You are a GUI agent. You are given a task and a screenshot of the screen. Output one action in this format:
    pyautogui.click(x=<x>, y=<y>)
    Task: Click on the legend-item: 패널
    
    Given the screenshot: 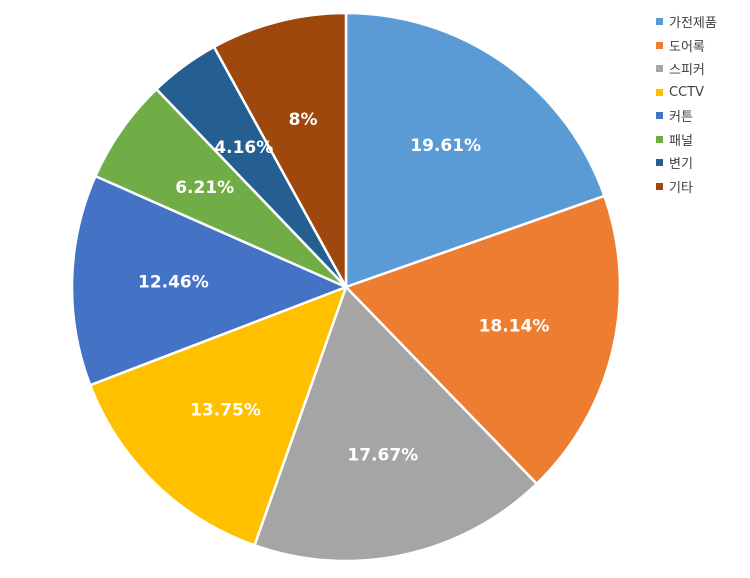 What is the action you would take?
    pyautogui.click(x=686, y=140)
    